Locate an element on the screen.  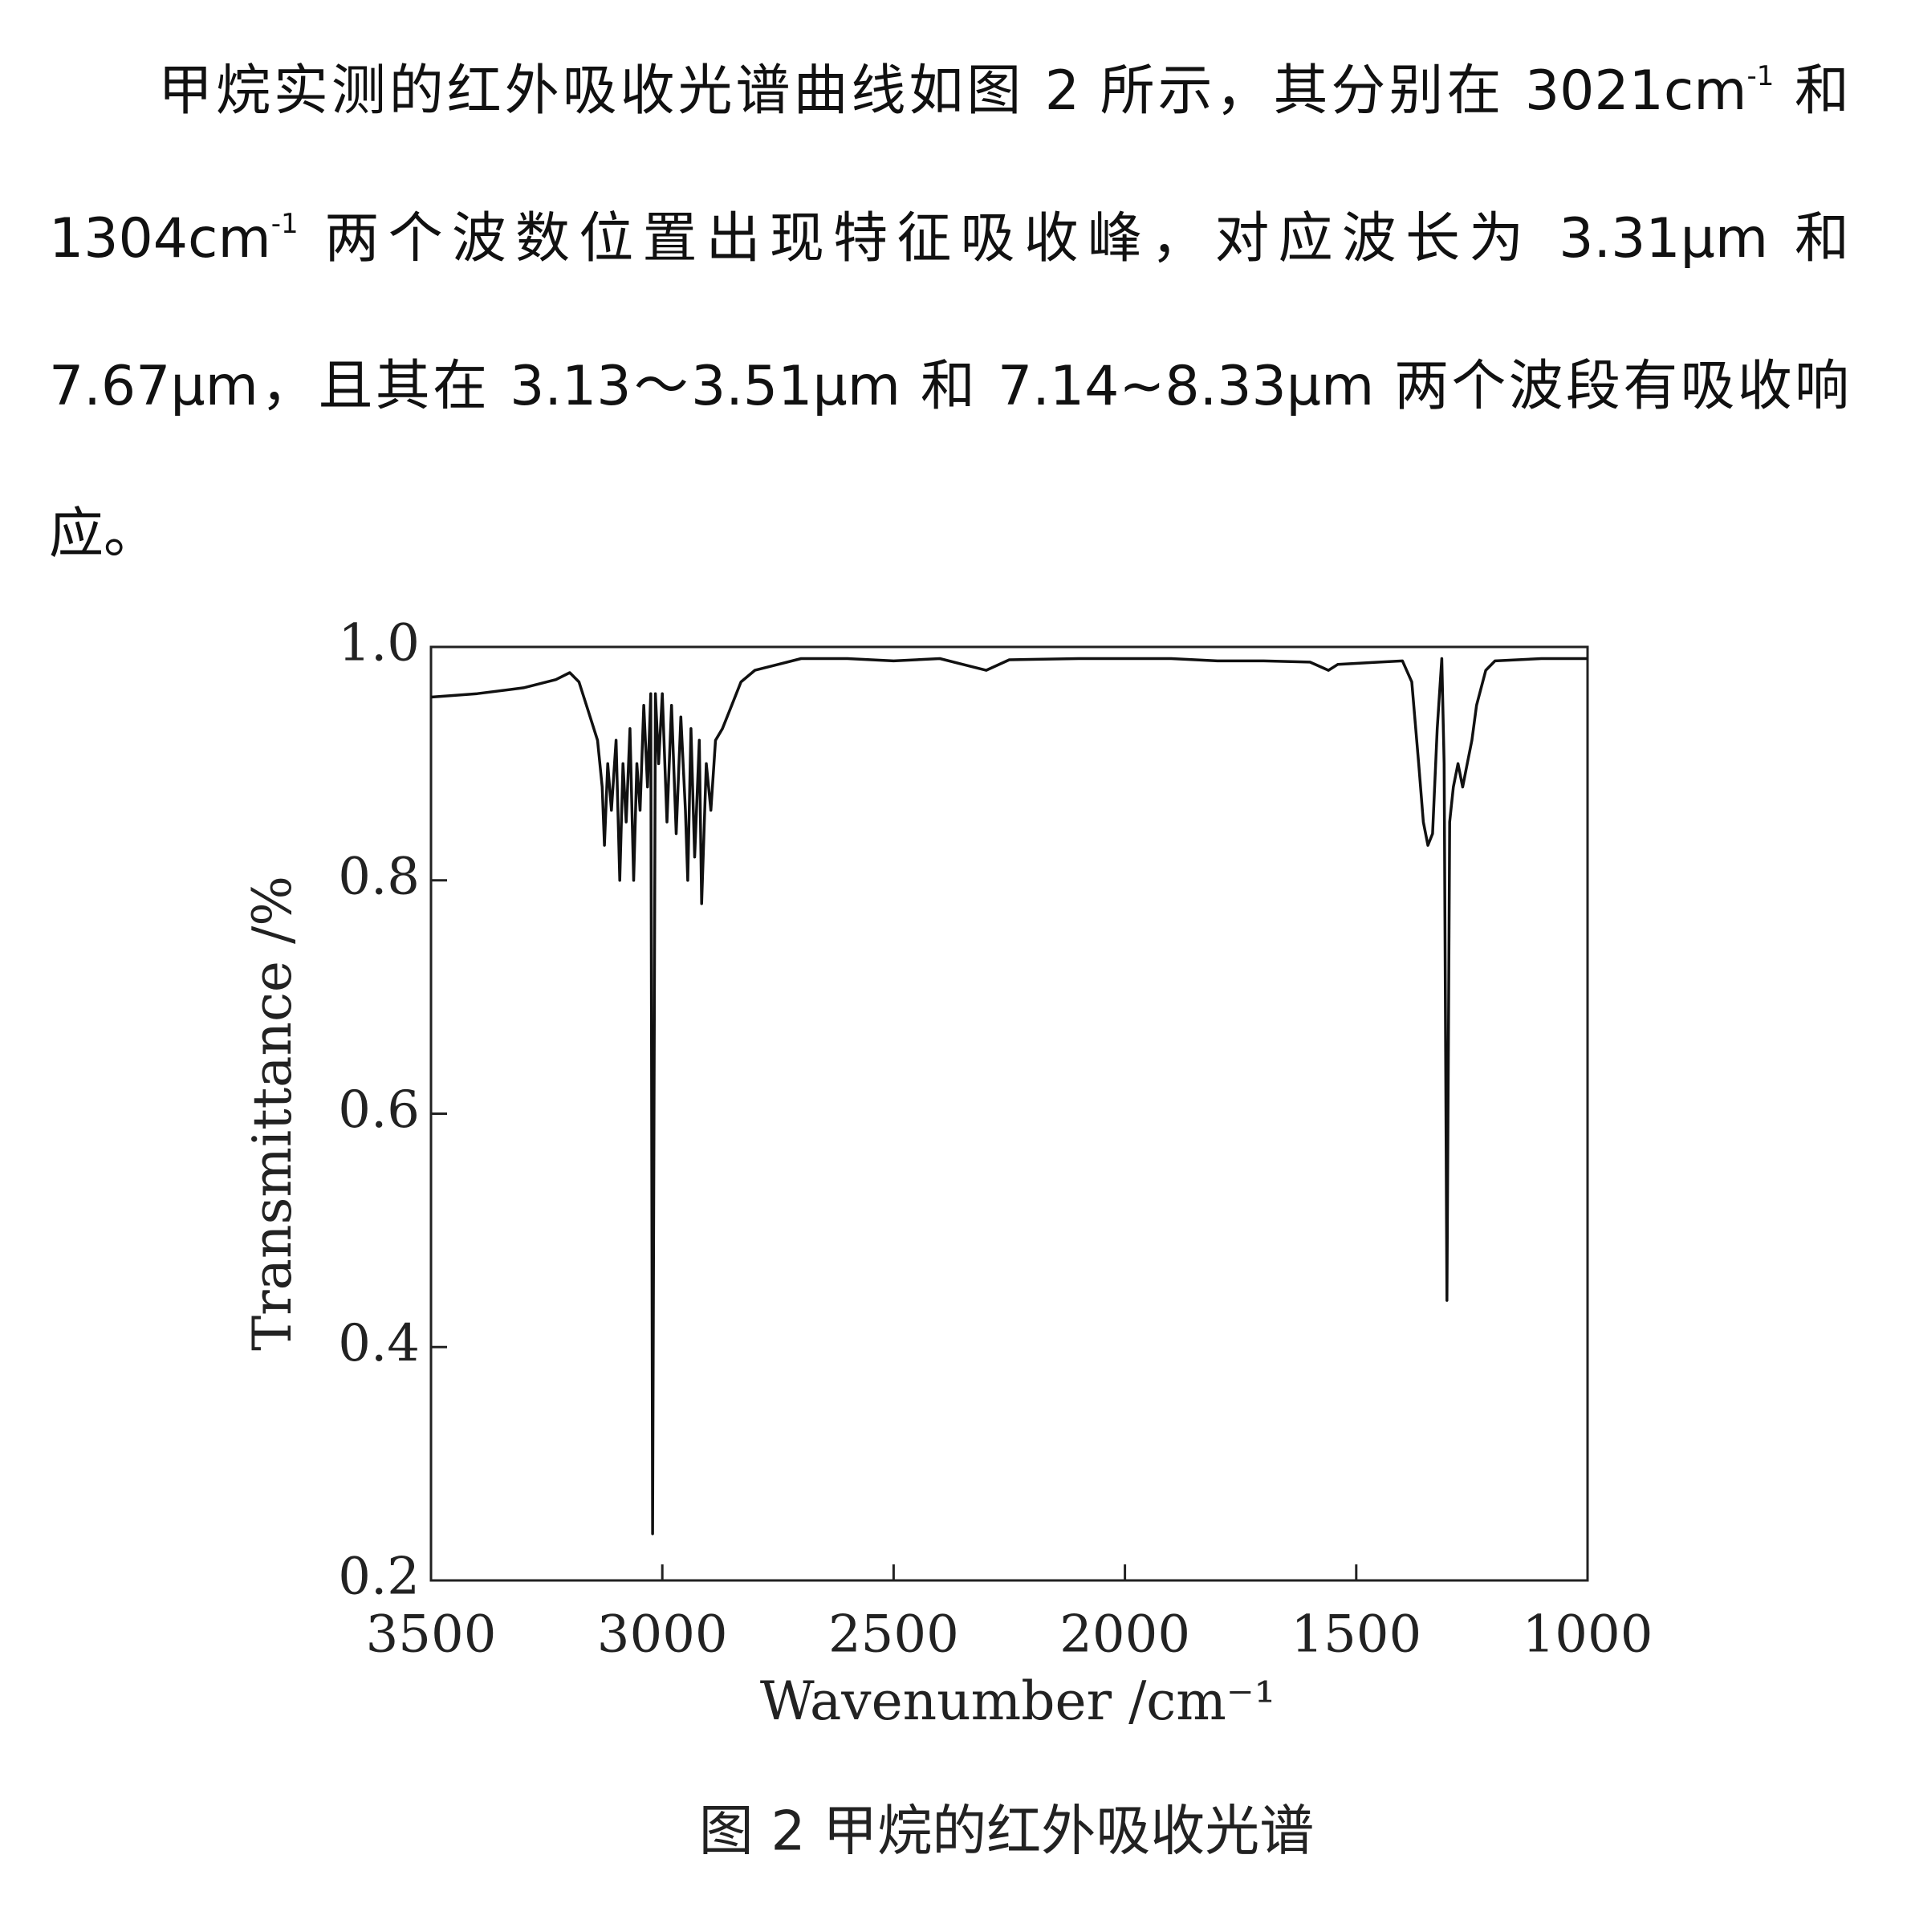
x-tick-label: 3500 is located at coordinates (432, 1635).